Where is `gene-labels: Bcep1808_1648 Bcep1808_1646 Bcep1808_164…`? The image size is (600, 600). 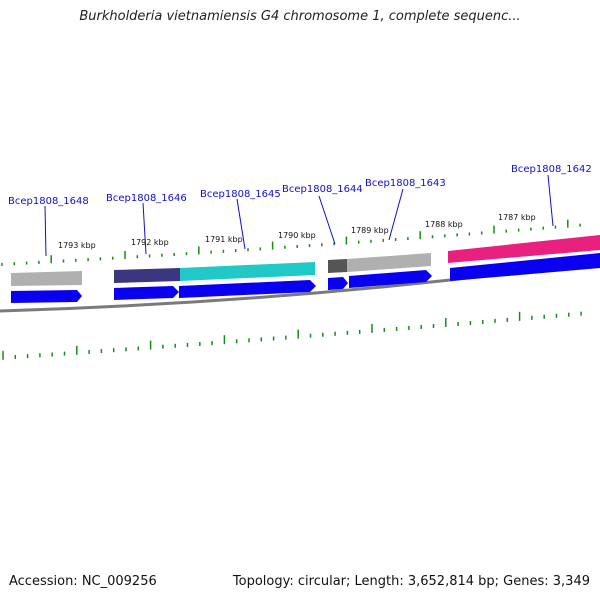
gene-labels: Bcep1808_1648 Bcep1808_1646 Bcep1808_164… is located at coordinates (300, 185).